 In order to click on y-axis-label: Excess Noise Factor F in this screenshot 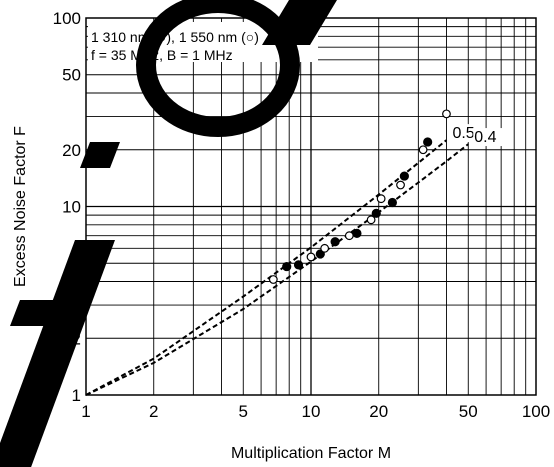, I will do `click(20, 206)`.